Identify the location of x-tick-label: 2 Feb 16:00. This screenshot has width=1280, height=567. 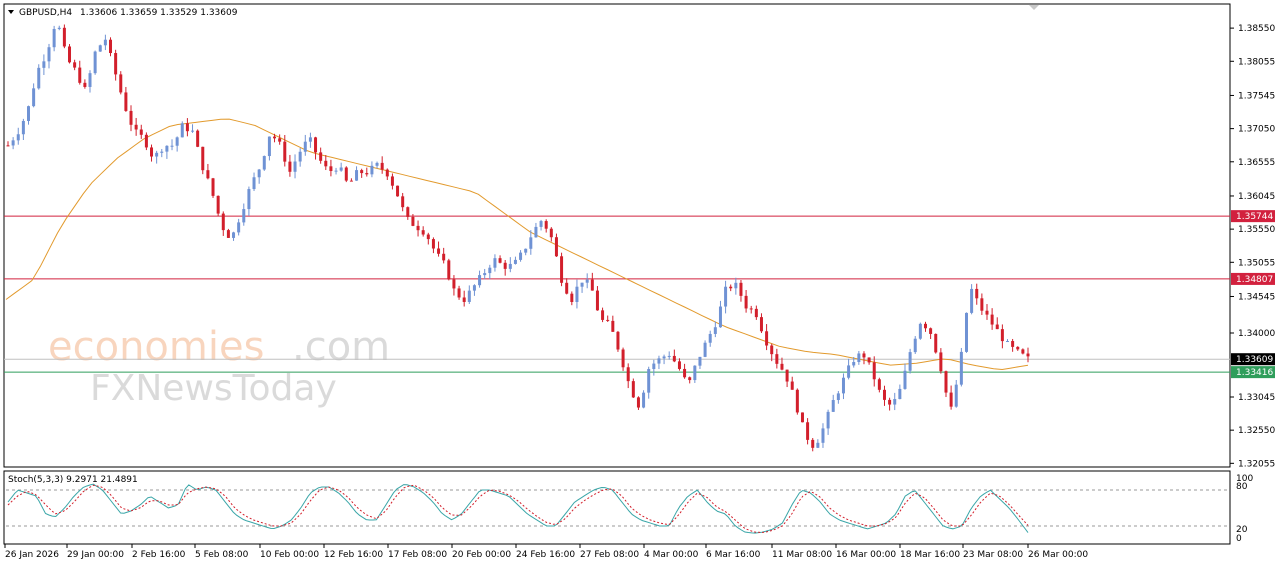
(159, 555).